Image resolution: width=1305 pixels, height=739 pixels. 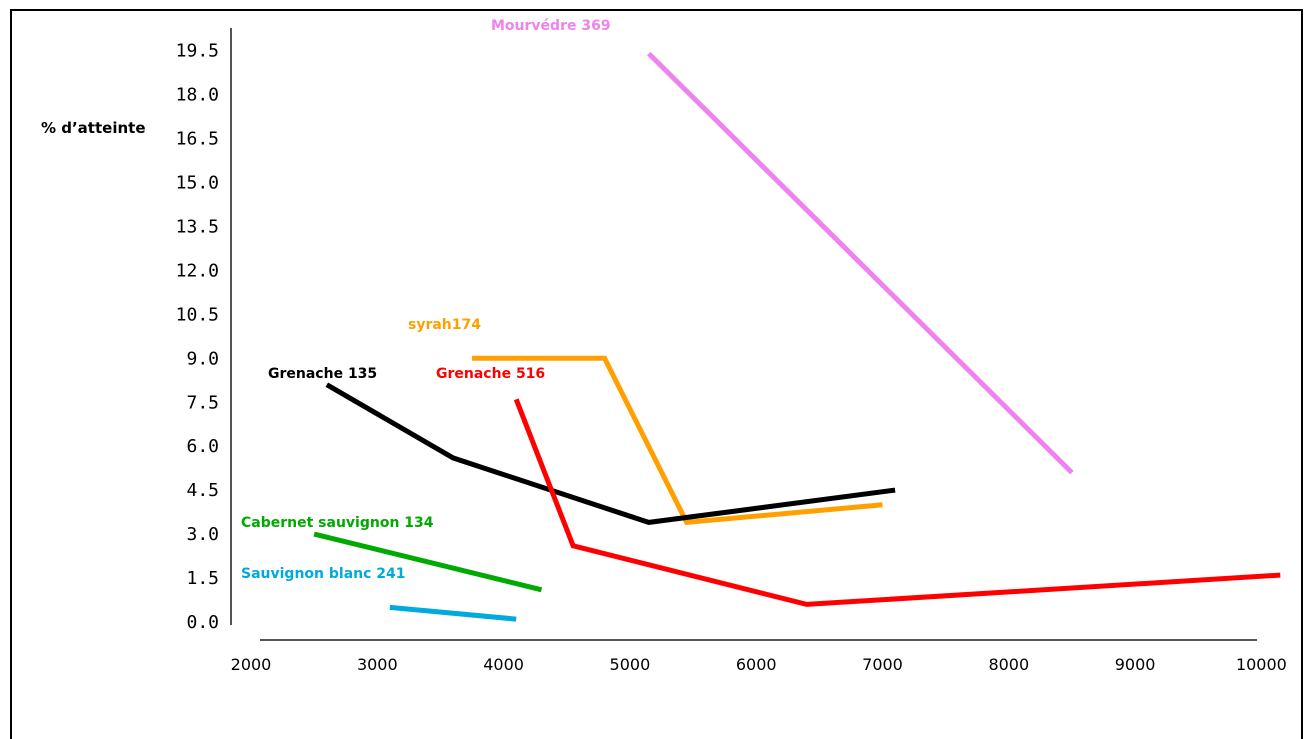 What do you see at coordinates (503, 664) in the screenshot?
I see `x-tick-label: 4000` at bounding box center [503, 664].